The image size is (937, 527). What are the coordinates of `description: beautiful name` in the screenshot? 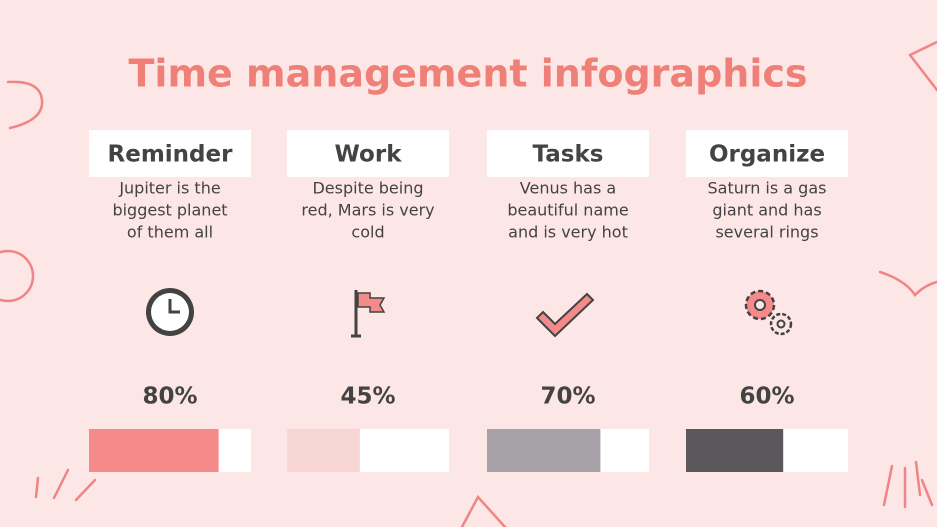 It's located at (567, 210).